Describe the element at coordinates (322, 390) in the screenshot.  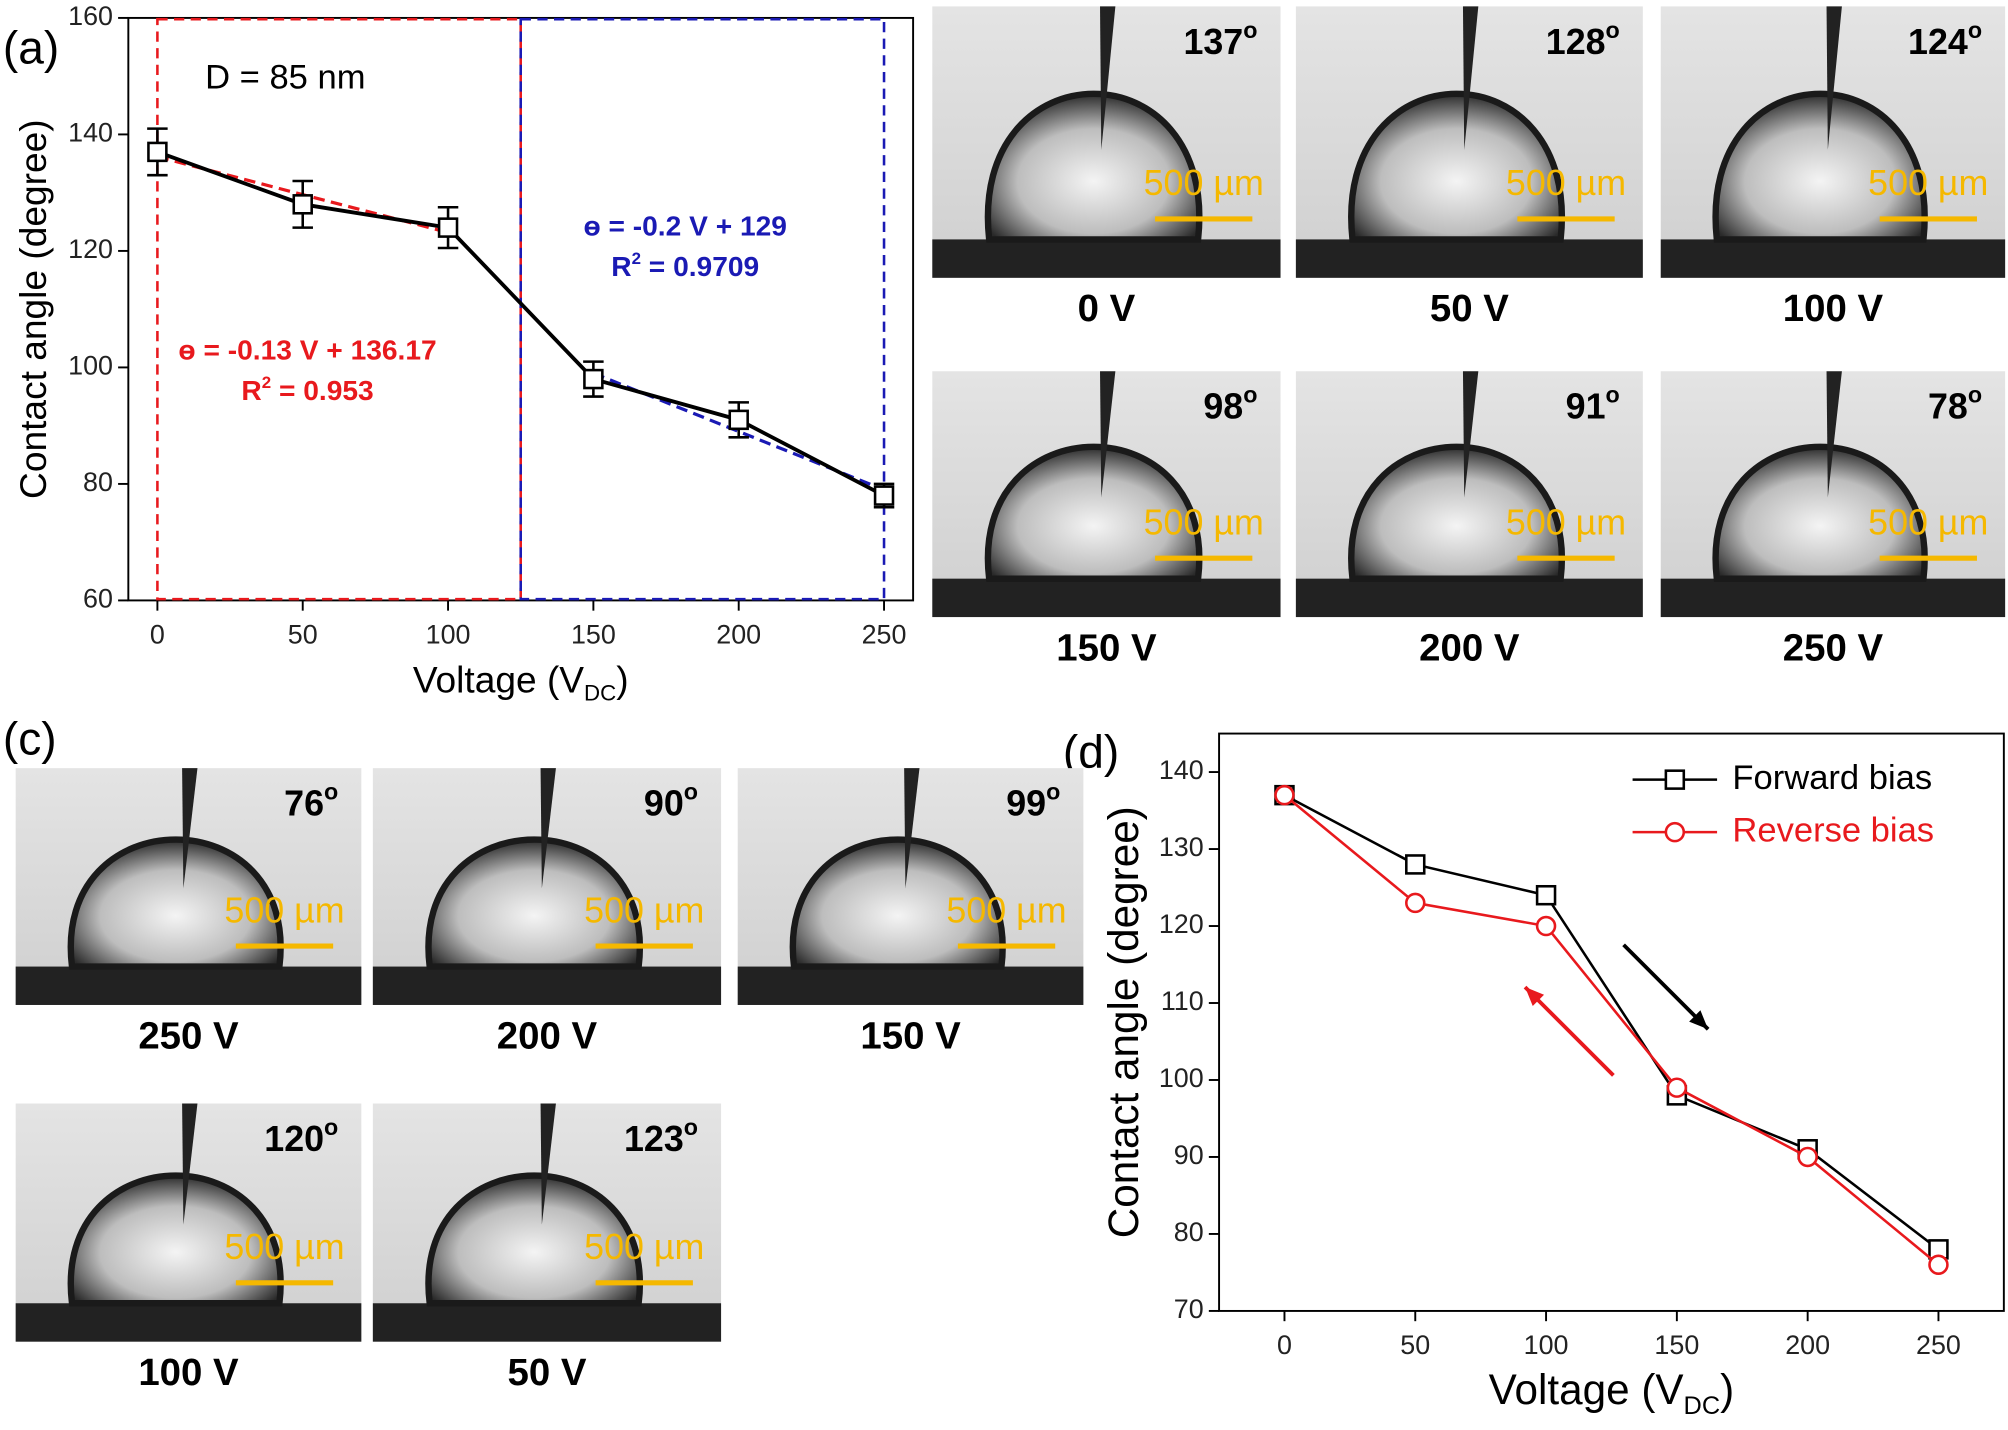
I see `fit-r2-part: = 0.953` at that location.